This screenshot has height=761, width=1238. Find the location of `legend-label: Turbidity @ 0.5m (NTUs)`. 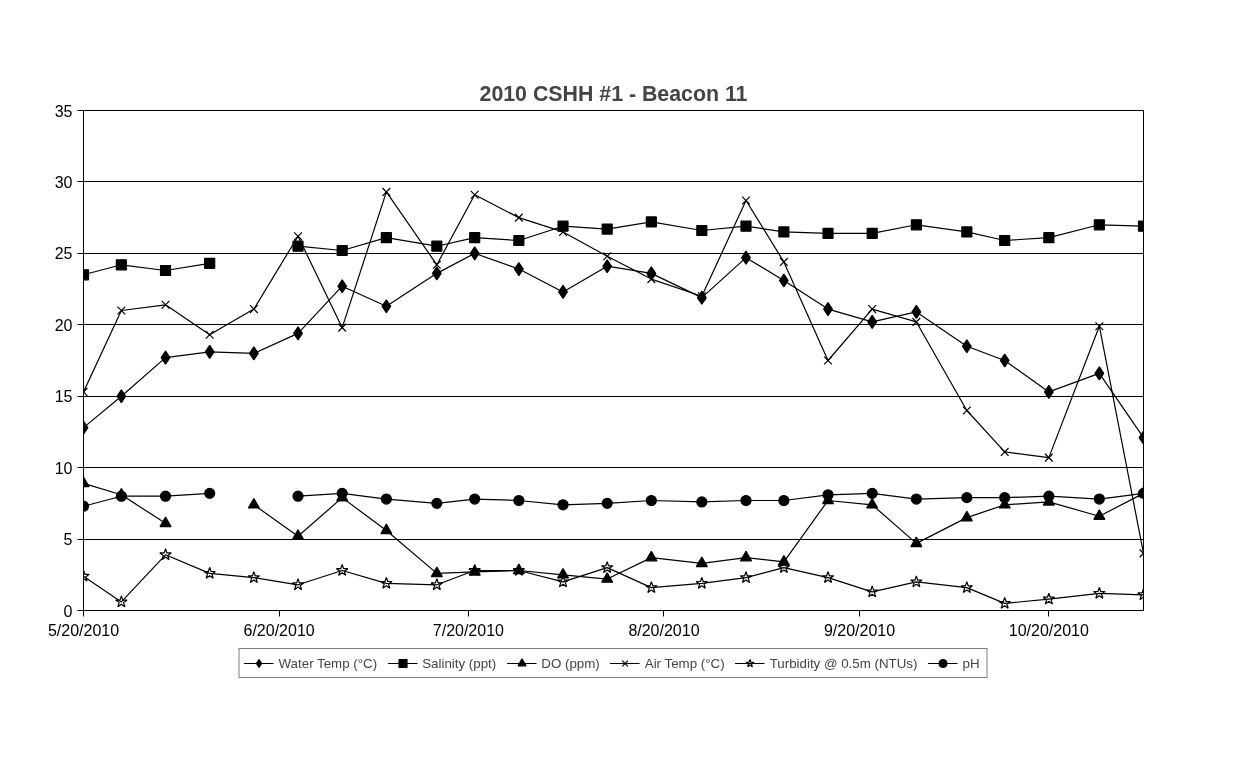

legend-label: Turbidity @ 0.5m (NTUs) is located at coordinates (843, 663).